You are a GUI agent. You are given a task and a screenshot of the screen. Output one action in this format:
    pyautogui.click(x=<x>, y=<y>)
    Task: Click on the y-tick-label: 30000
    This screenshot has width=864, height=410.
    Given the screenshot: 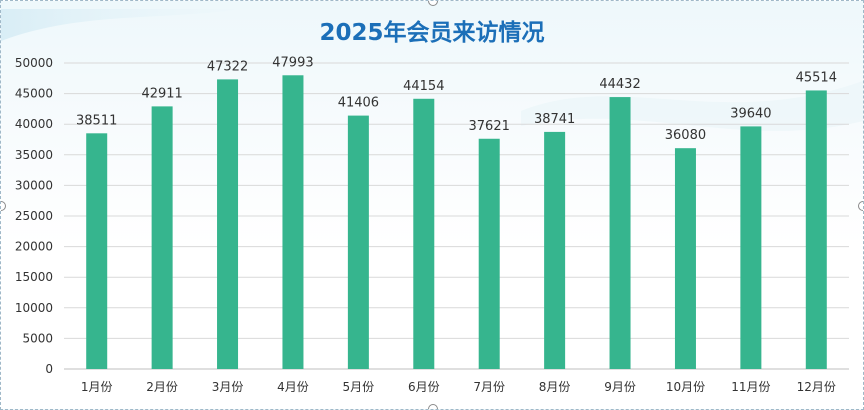 What is the action you would take?
    pyautogui.click(x=34, y=185)
    